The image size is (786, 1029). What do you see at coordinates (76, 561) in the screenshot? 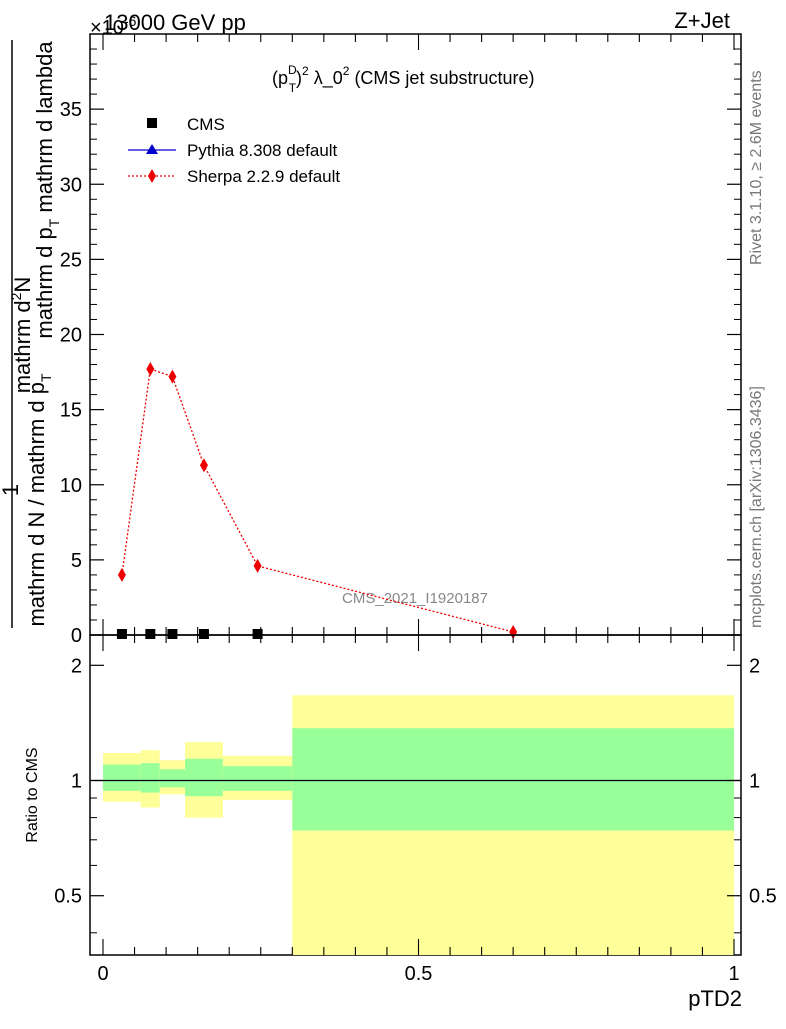
I see `main-y-tick-label: 5` at bounding box center [76, 561].